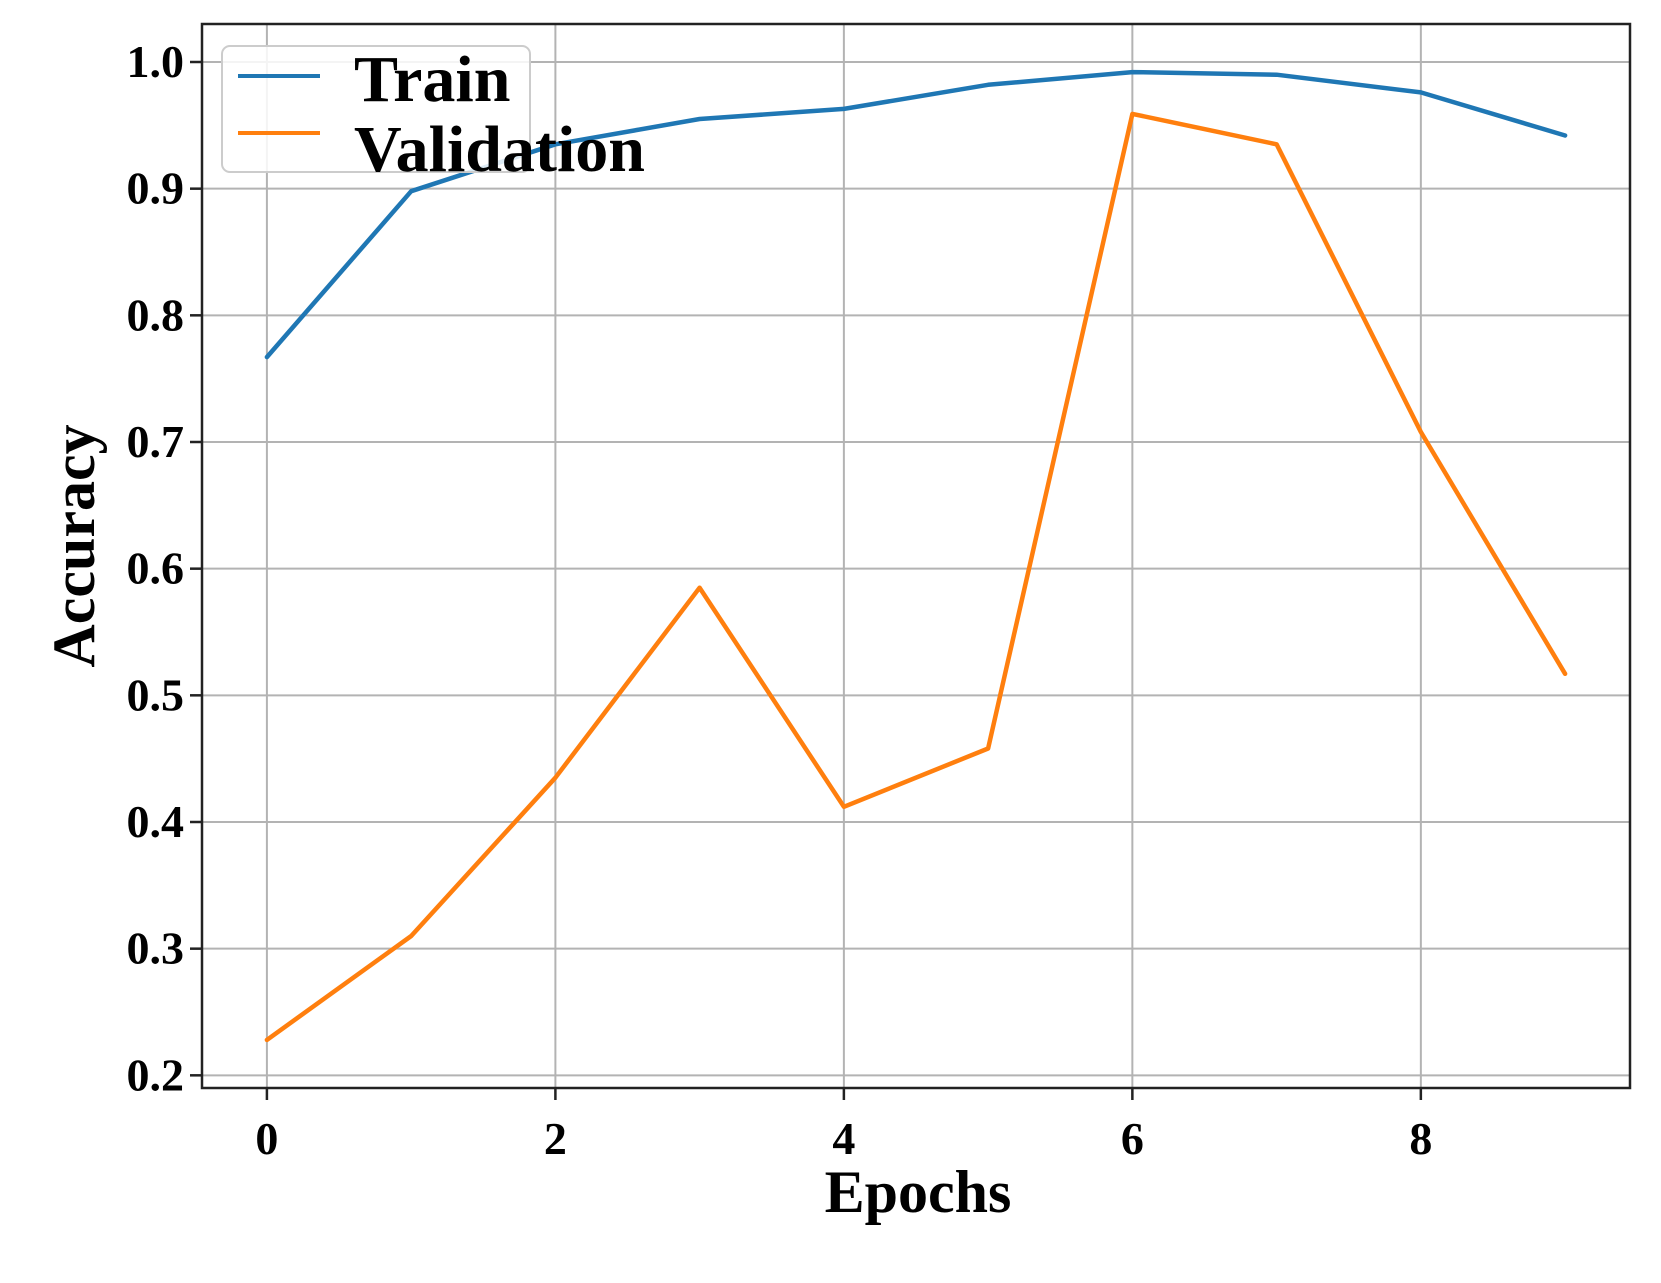 The image size is (1661, 1283). Describe the element at coordinates (1420, 1138) in the screenshot. I see `x-tick-label: 8` at that location.